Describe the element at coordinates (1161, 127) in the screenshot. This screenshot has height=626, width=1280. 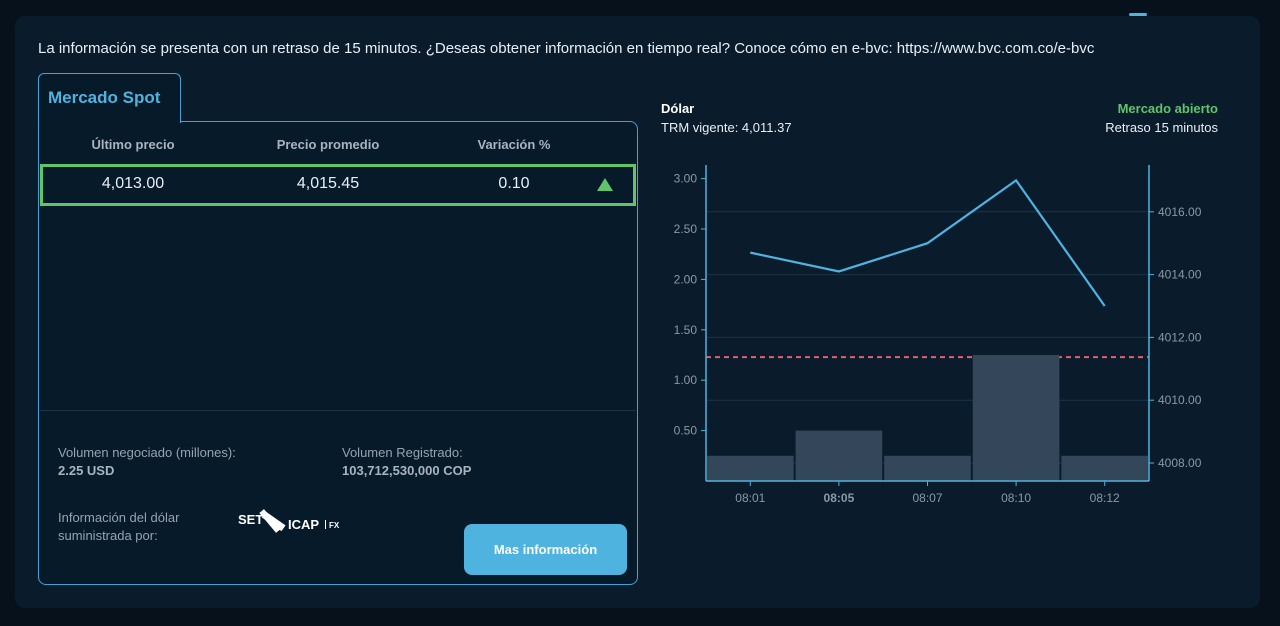
I see `delay-label: Retraso 15 minutos` at that location.